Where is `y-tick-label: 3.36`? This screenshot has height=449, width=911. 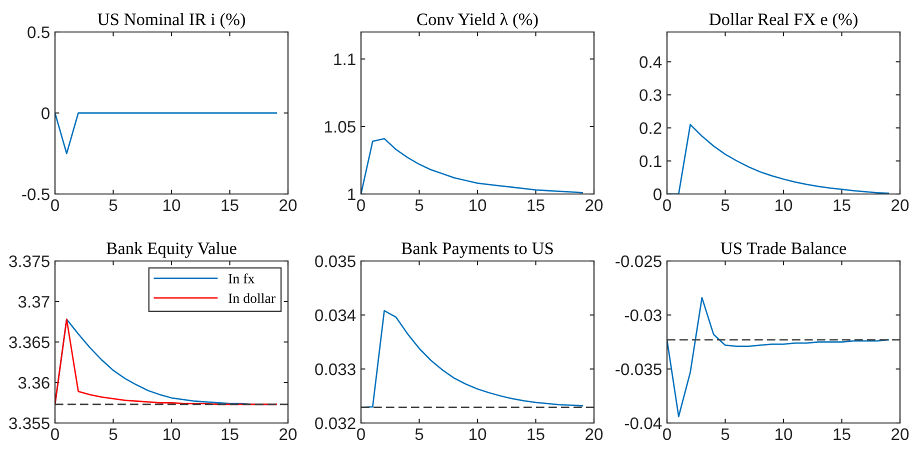 y-tick-label: 3.36 is located at coordinates (34, 382).